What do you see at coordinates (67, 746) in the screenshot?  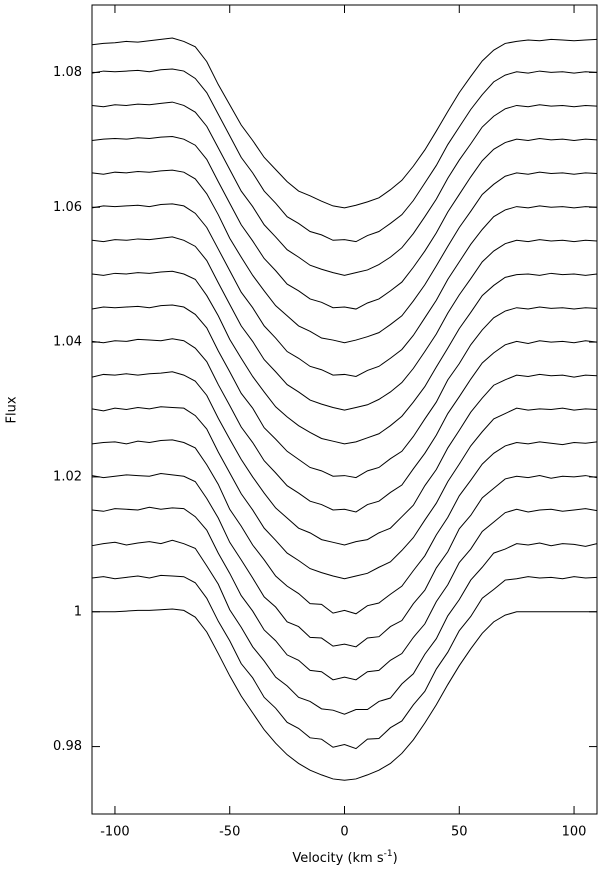 I see `y-tick-label: 0.98` at bounding box center [67, 746].